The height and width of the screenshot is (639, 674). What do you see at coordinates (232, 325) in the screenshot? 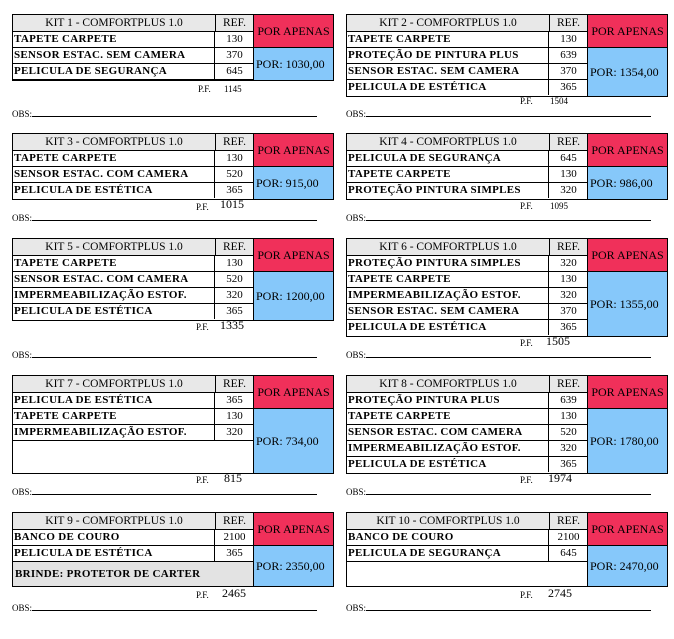
I see `pf-value: 1335` at bounding box center [232, 325].